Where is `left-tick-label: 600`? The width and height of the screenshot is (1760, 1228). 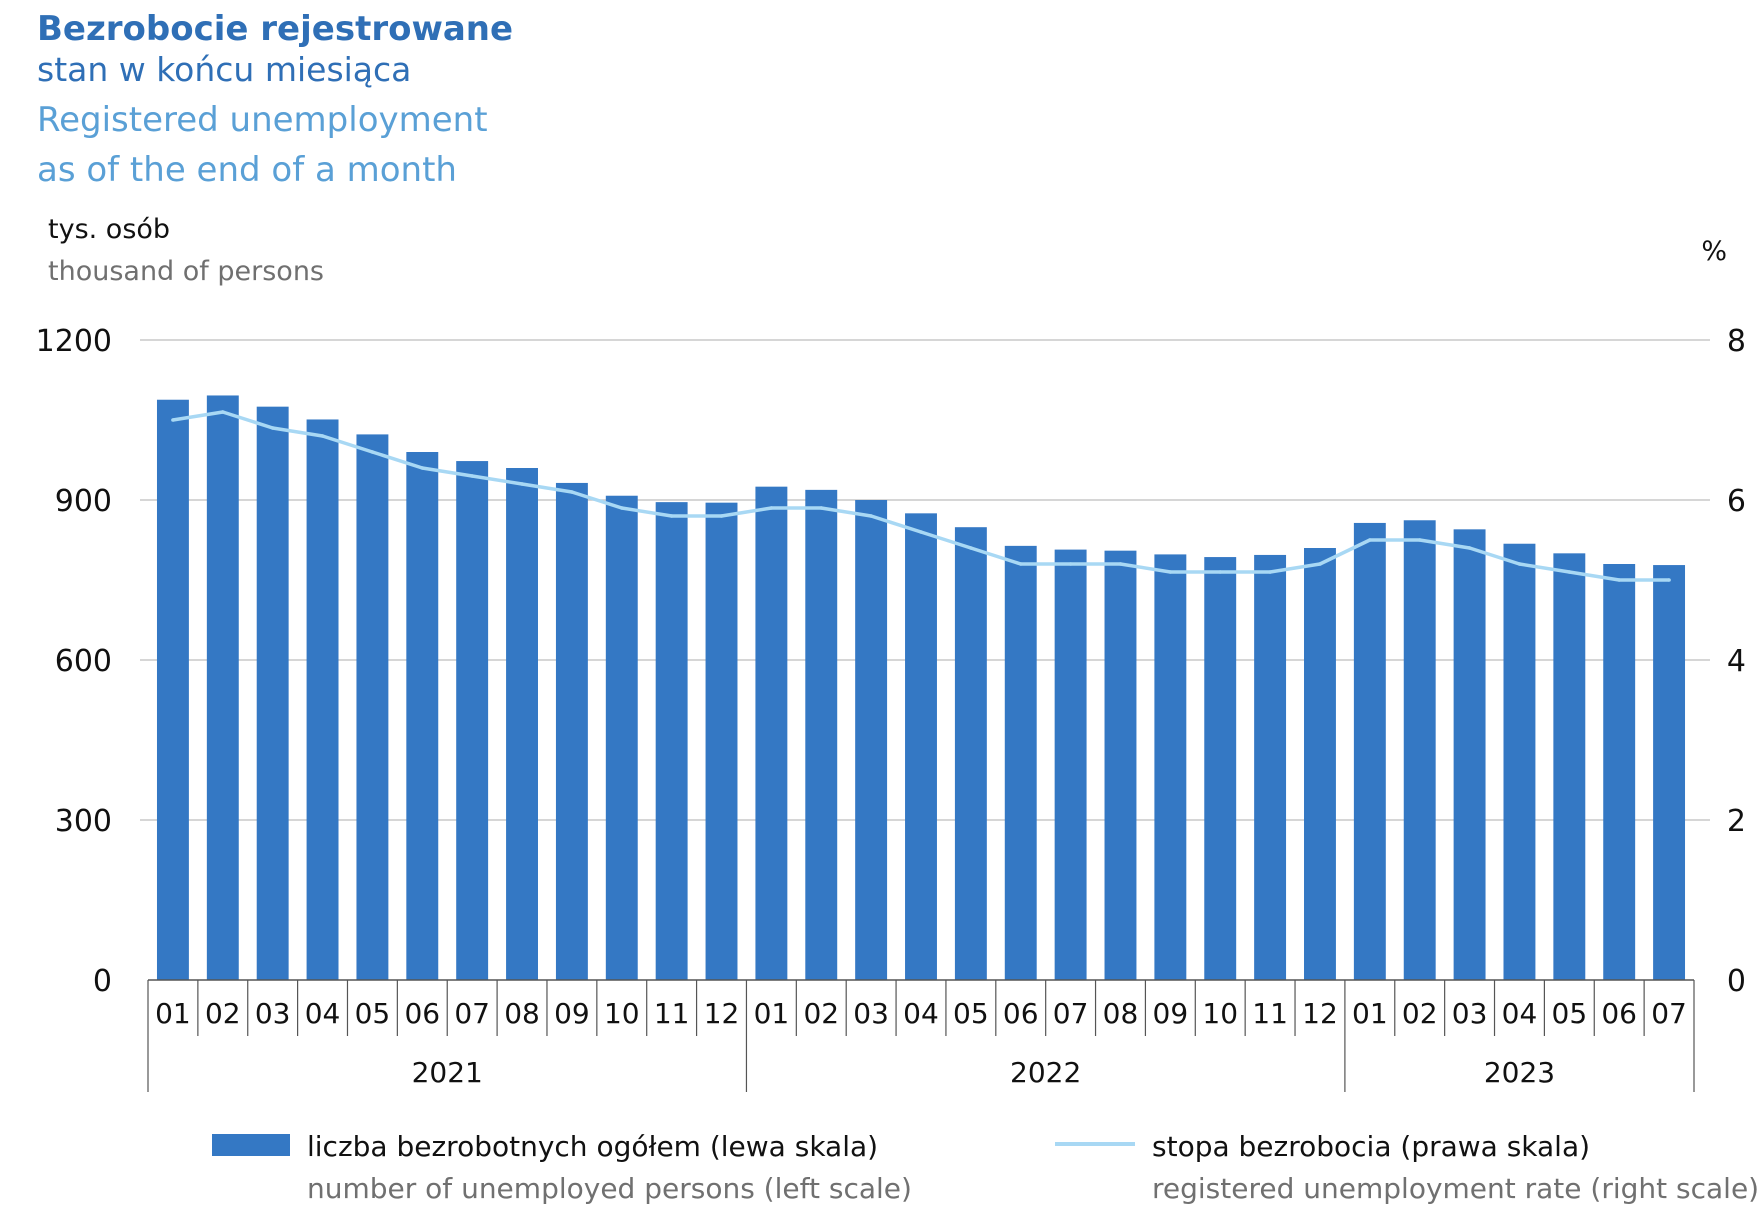 left-tick-label: 600 is located at coordinates (83, 661).